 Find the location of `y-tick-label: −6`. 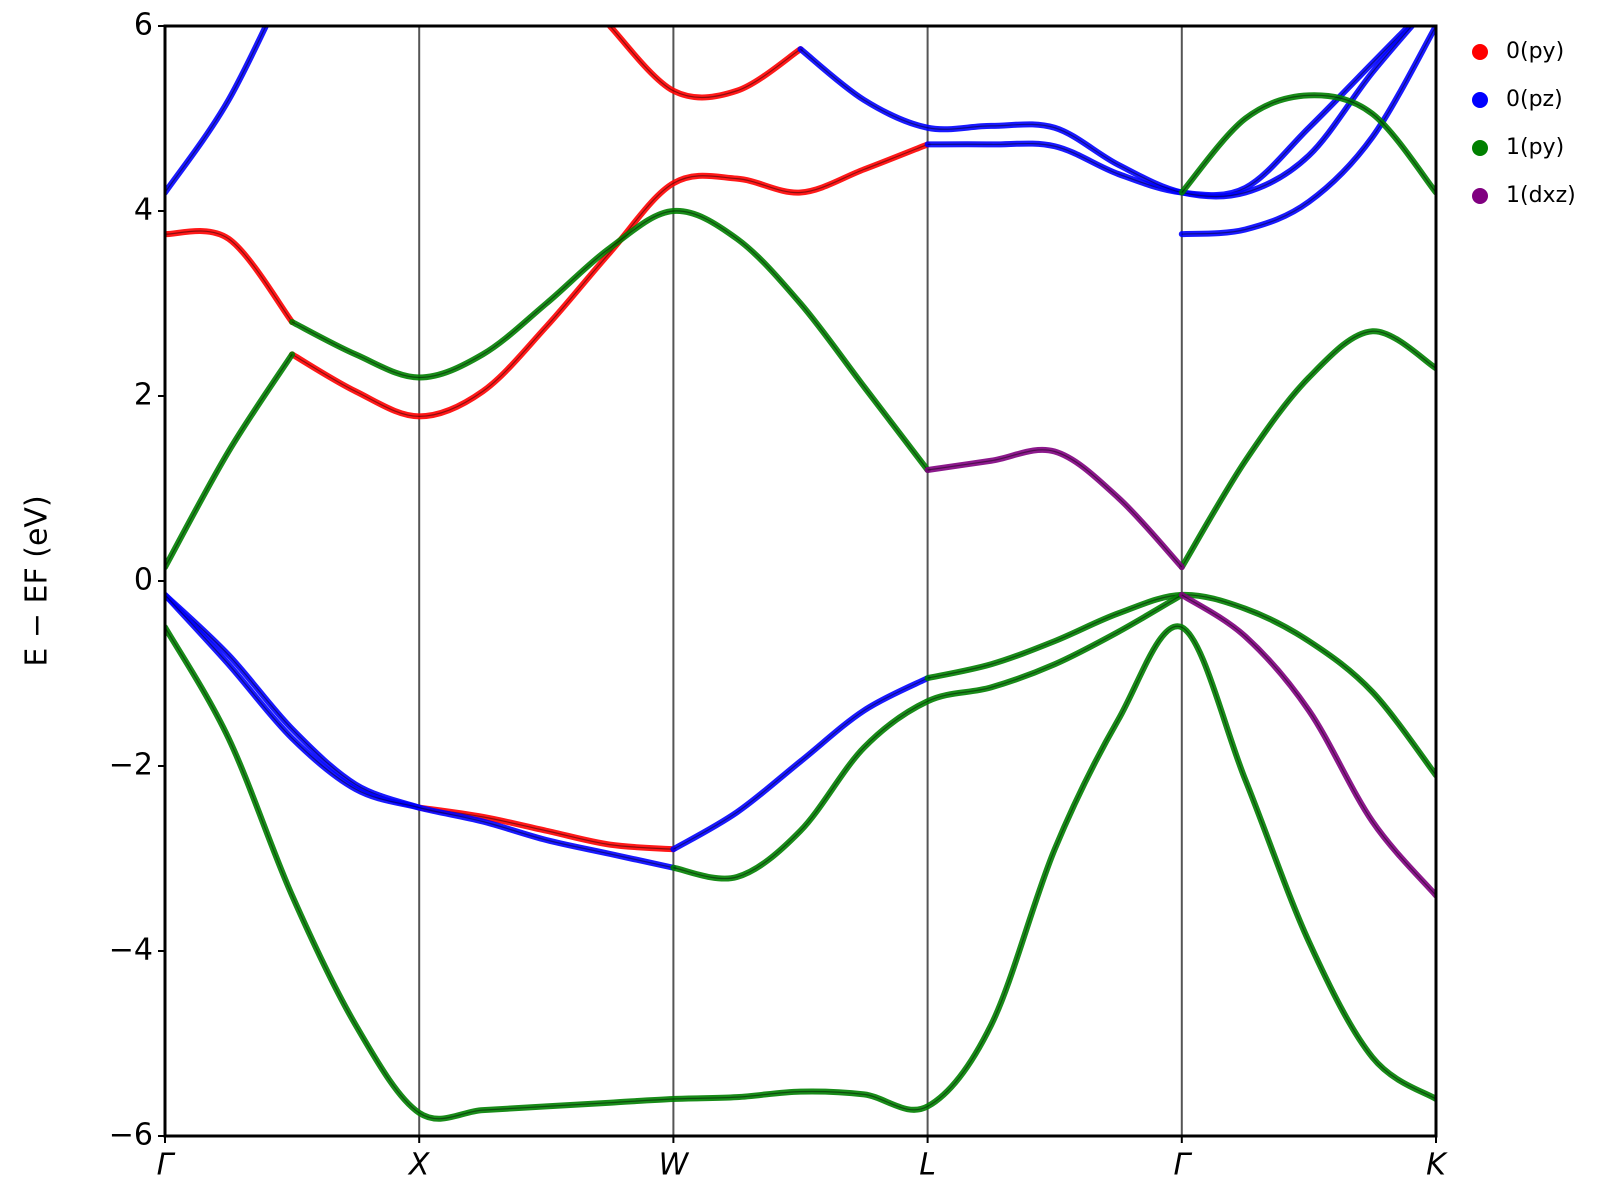

y-tick-label: −6 is located at coordinates (131, 1135).